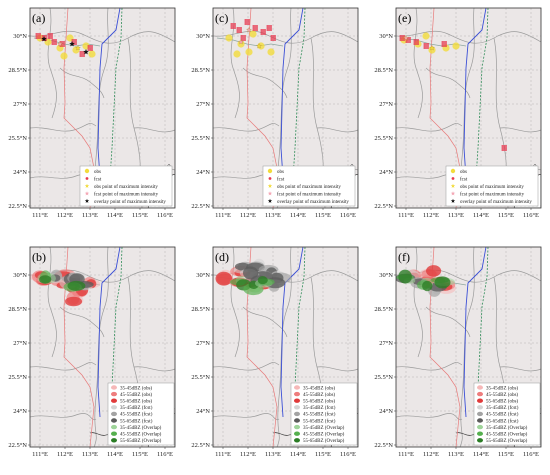 This screenshot has width=550, height=475. I want to click on legend-label: 45-55dBZ (fcst), so click(319, 415).